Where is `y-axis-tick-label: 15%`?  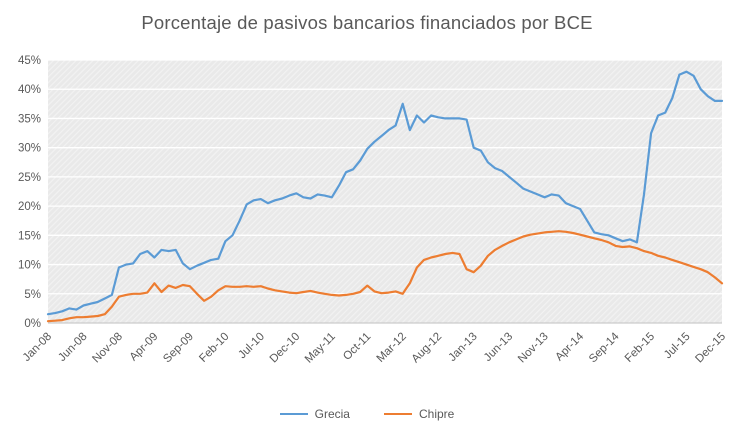
y-axis-tick-label: 15% is located at coordinates (29, 236).